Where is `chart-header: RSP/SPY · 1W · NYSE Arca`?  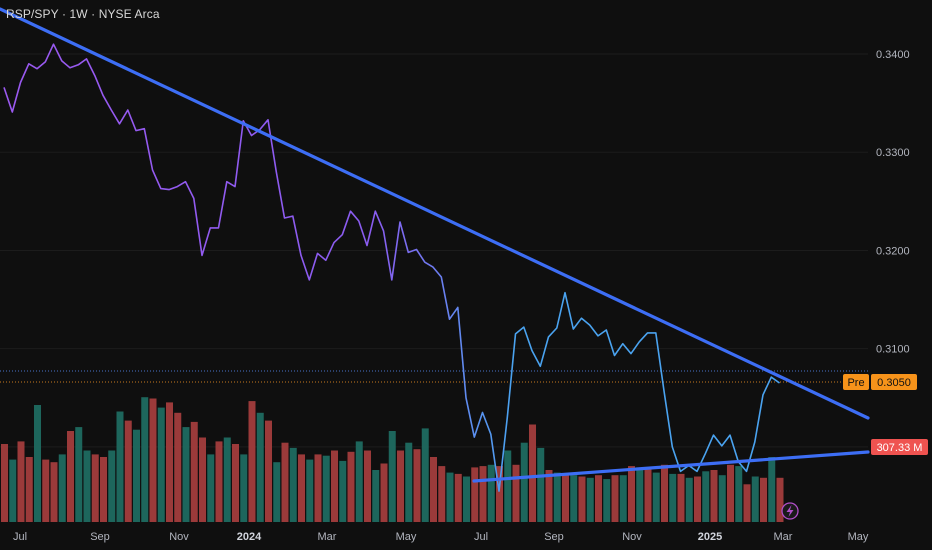
chart-header: RSP/SPY · 1W · NYSE Arca is located at coordinates (83, 14).